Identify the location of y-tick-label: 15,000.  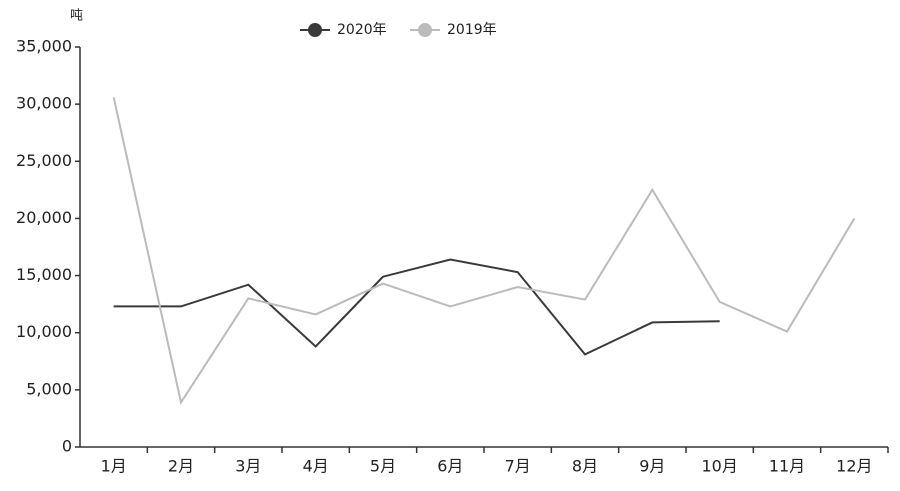
(44, 274).